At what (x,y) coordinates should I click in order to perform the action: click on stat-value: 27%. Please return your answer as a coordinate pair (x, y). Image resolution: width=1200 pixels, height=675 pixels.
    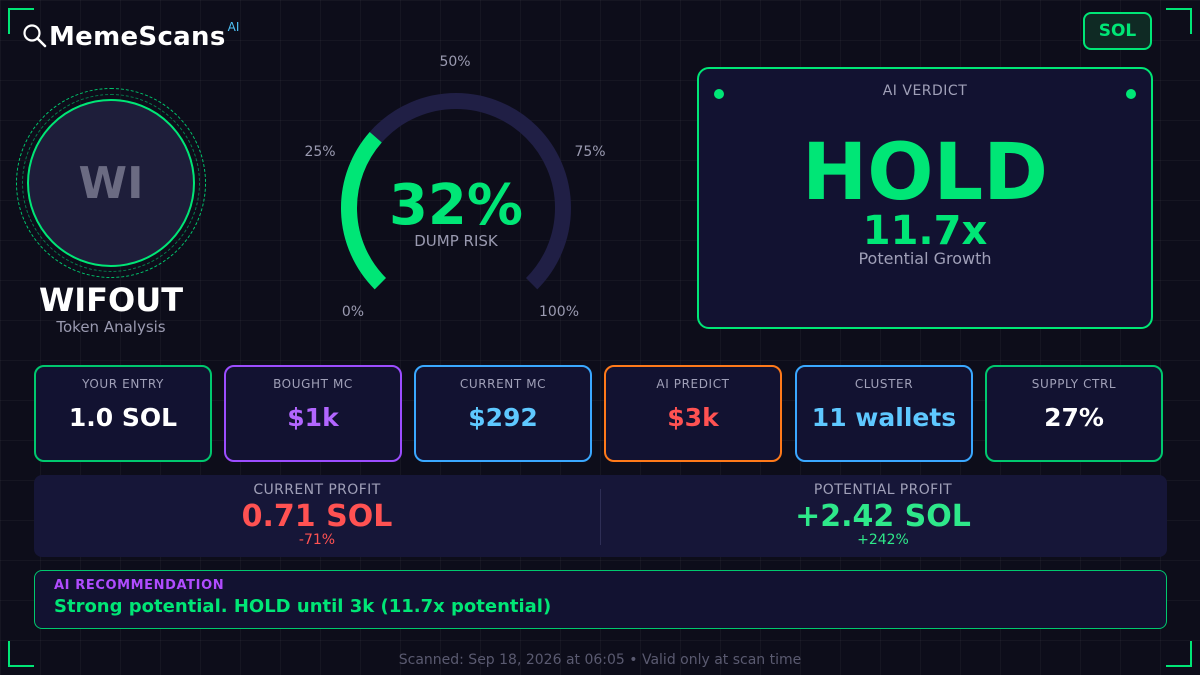
    Looking at the image, I should click on (1074, 417).